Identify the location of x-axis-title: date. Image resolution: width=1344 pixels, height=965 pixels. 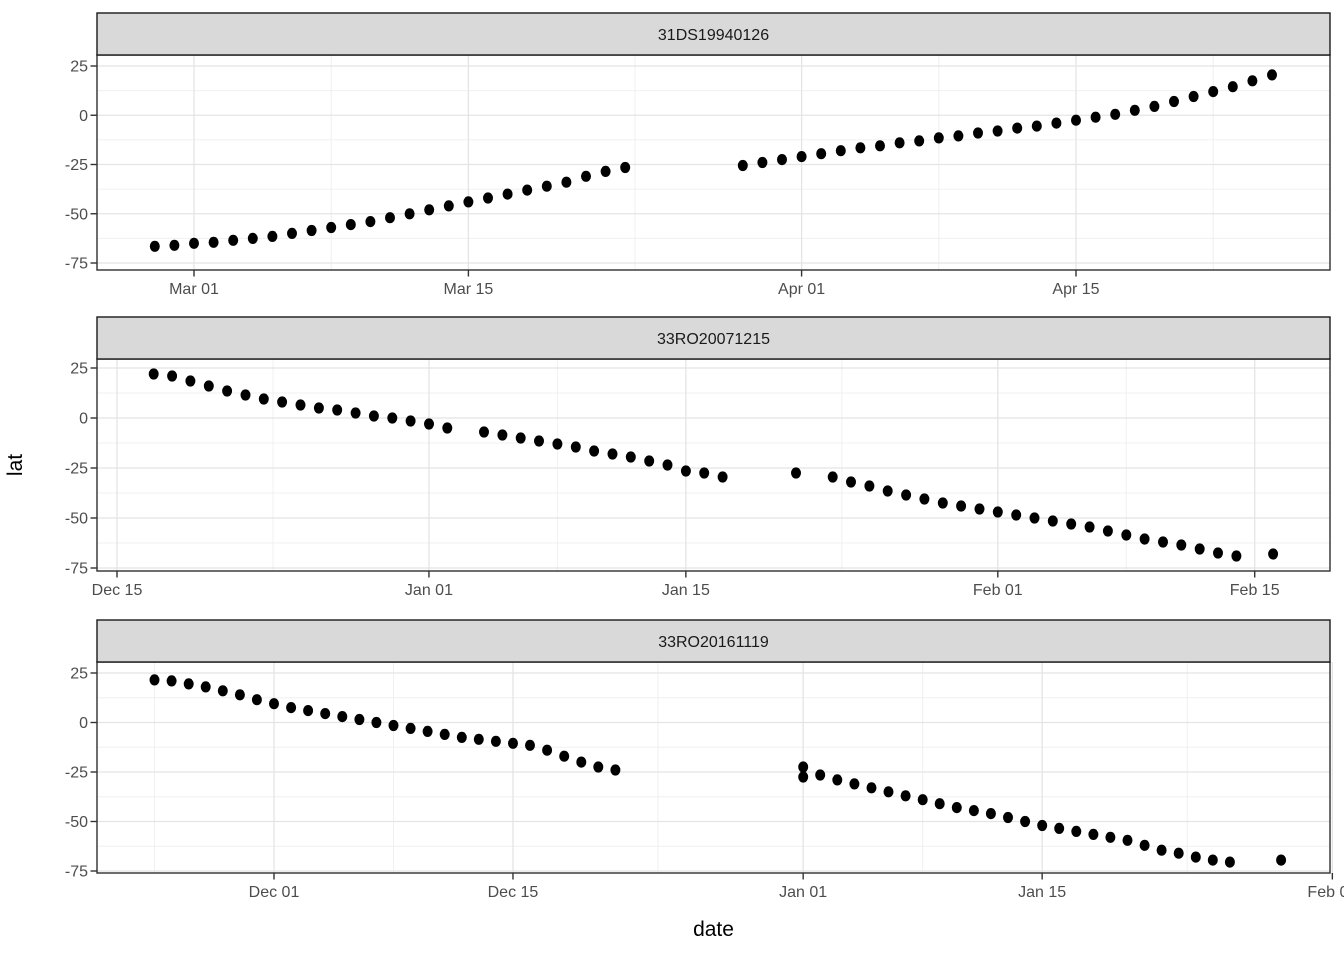
(713, 929).